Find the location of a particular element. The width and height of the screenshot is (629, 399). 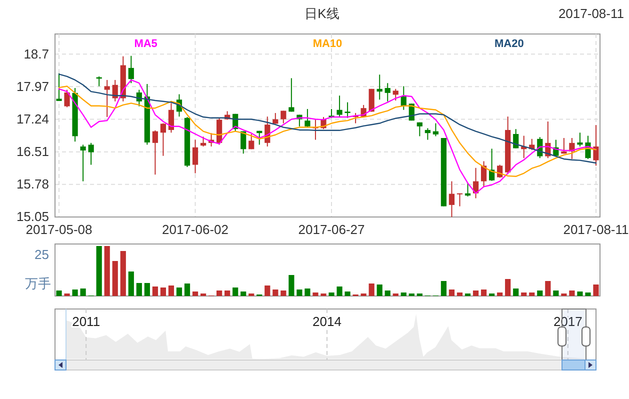

text: MA10 is located at coordinates (327, 44).